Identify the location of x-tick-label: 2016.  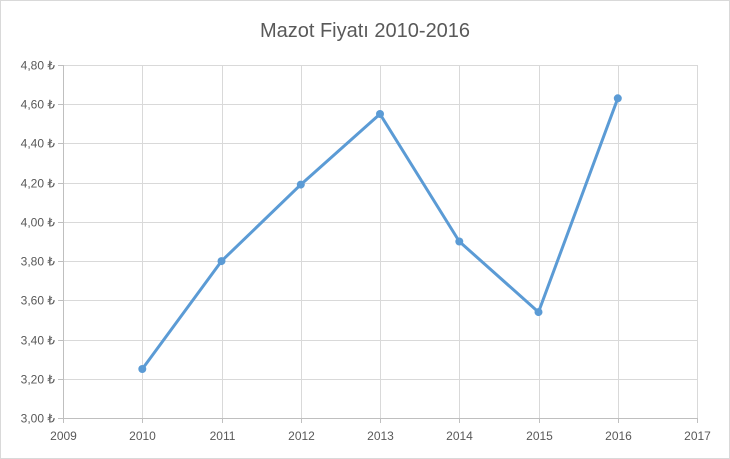
(618, 436).